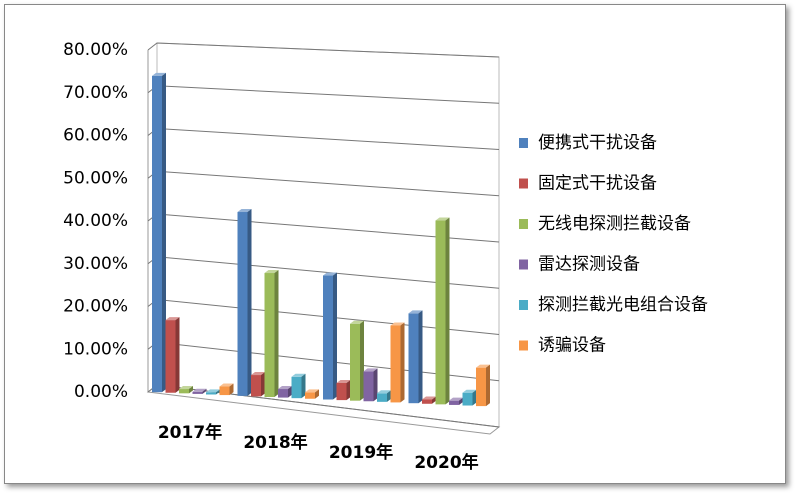 The height and width of the screenshot is (493, 796). What do you see at coordinates (589, 265) in the screenshot?
I see `legend-label: 雷达探测设备` at bounding box center [589, 265].